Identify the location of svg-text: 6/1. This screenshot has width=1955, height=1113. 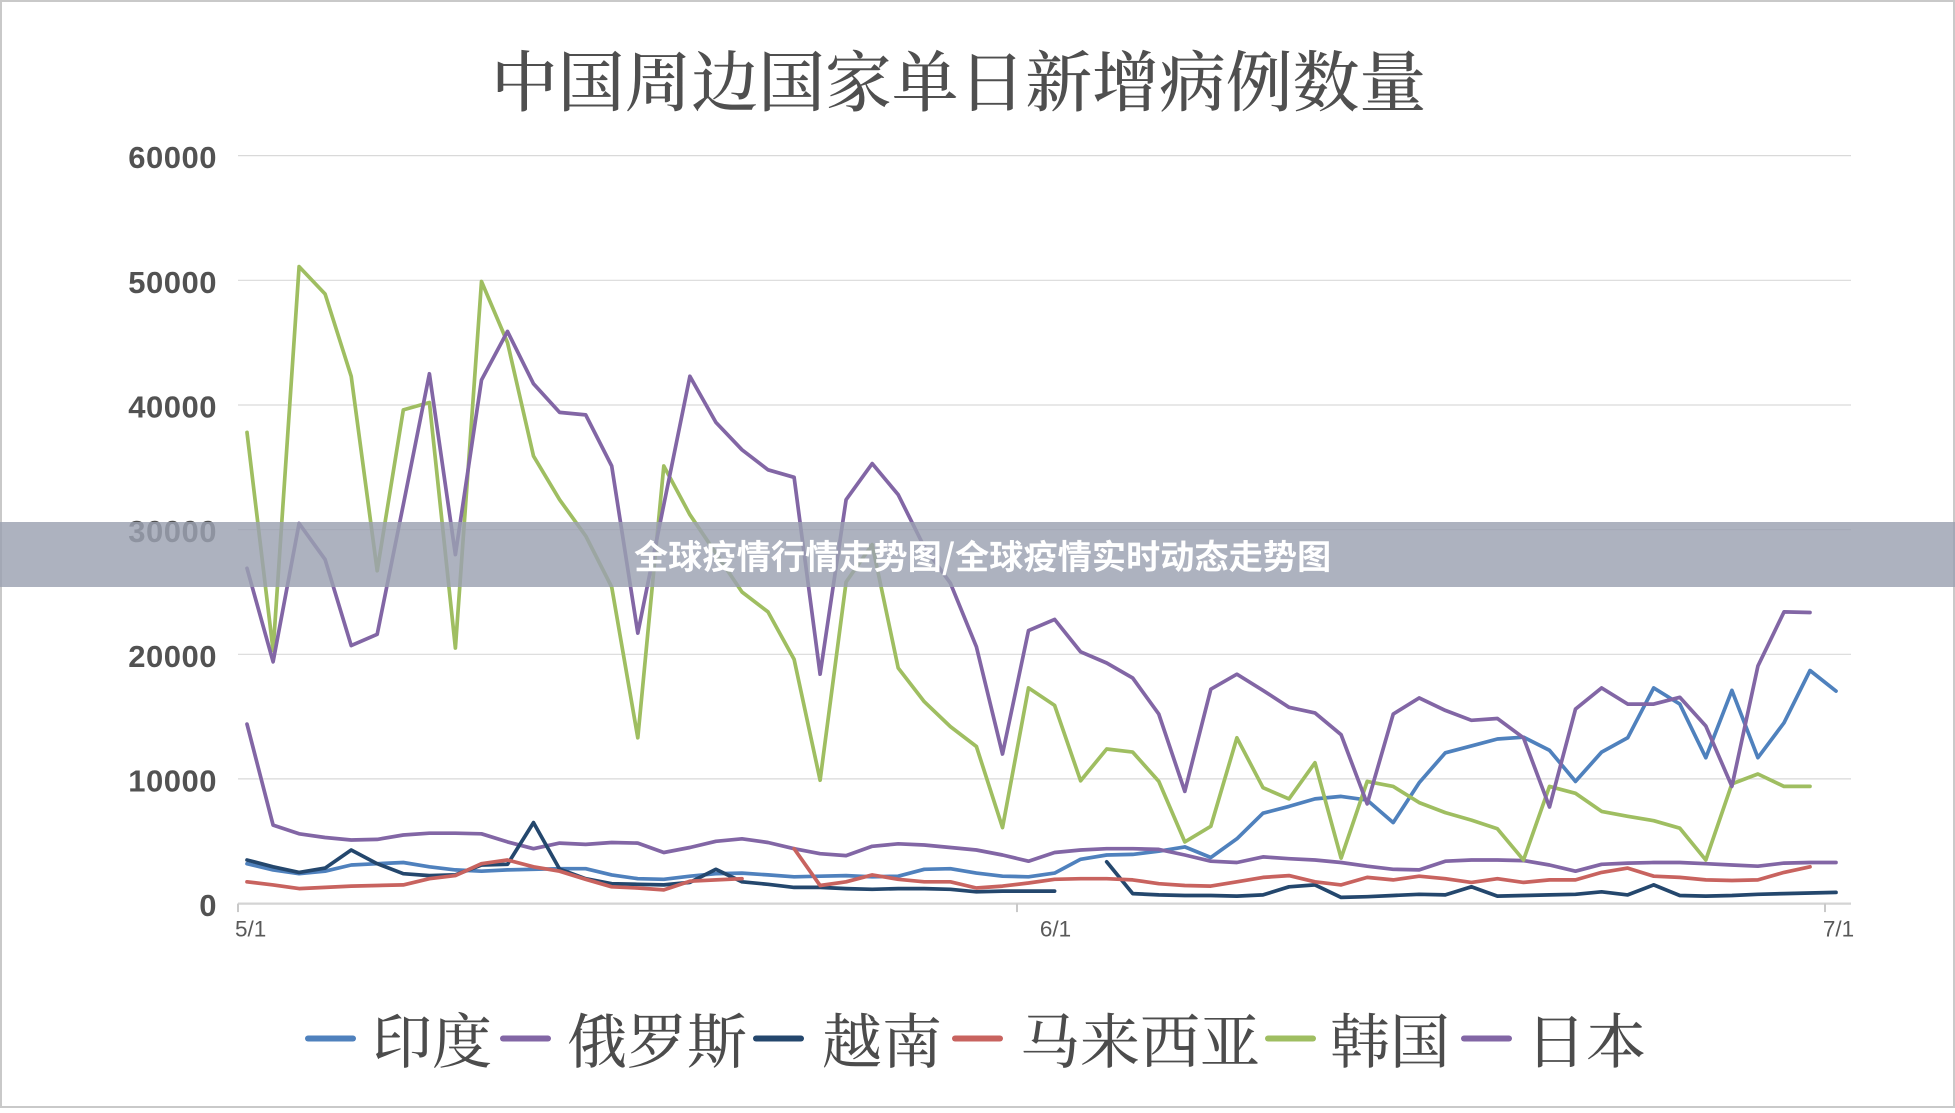
(1055, 929).